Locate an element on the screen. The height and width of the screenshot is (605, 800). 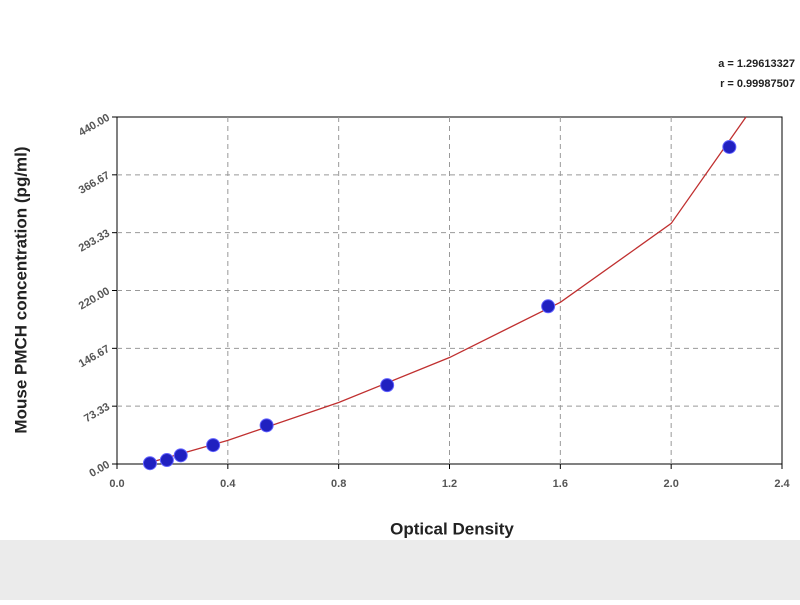
y-tick-label: 73.33 is located at coordinates (97, 413).